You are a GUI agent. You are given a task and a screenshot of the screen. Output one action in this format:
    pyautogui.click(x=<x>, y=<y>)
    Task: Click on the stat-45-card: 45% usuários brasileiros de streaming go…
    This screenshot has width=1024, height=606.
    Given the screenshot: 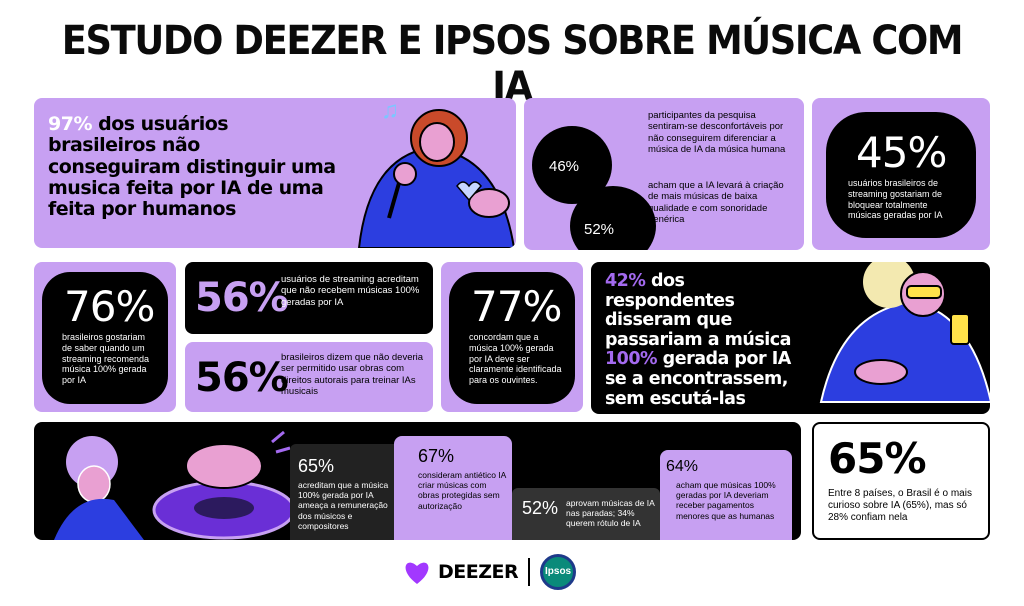 What is the action you would take?
    pyautogui.click(x=901, y=174)
    